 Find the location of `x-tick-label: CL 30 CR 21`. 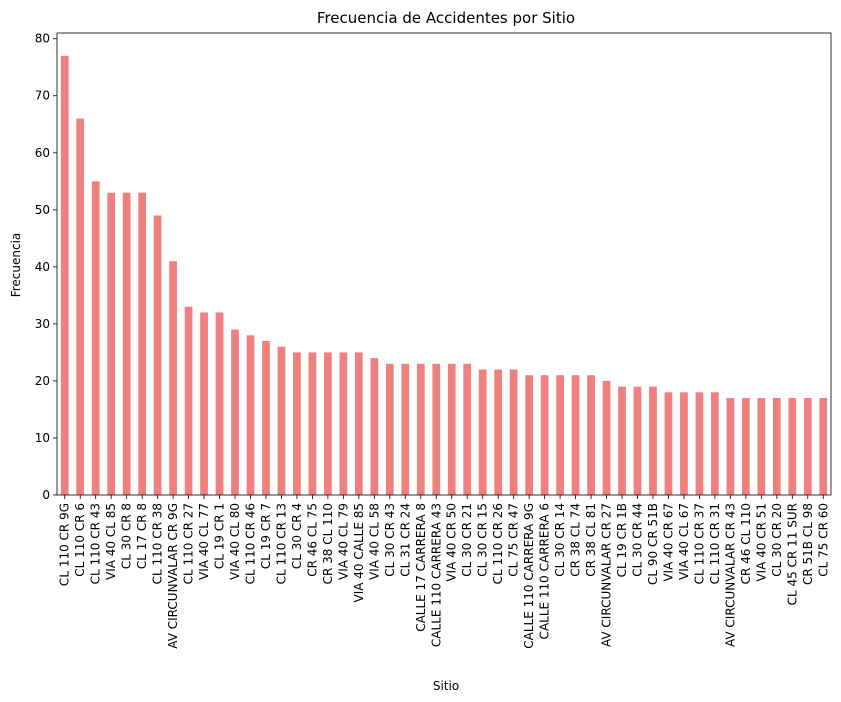

x-tick-label: CL 30 CR 21 is located at coordinates (467, 540).